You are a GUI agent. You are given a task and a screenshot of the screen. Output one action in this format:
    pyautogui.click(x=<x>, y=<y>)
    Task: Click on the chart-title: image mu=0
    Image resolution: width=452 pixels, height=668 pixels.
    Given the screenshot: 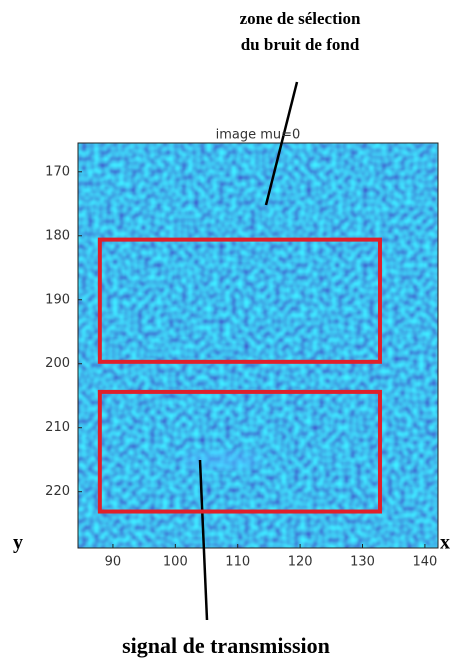 What is the action you would take?
    pyautogui.click(x=258, y=135)
    